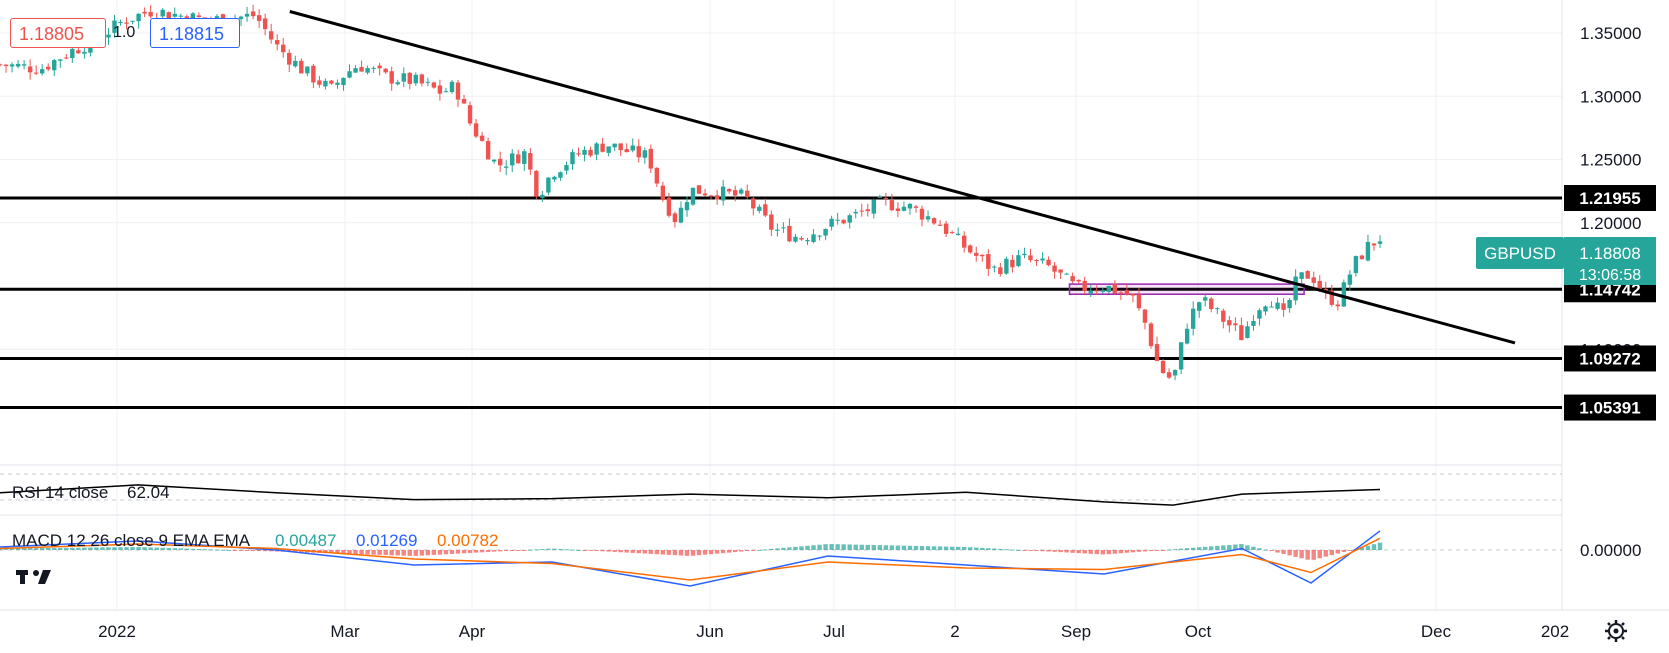  I want to click on sell-price-box: 1.18805, so click(58, 33).